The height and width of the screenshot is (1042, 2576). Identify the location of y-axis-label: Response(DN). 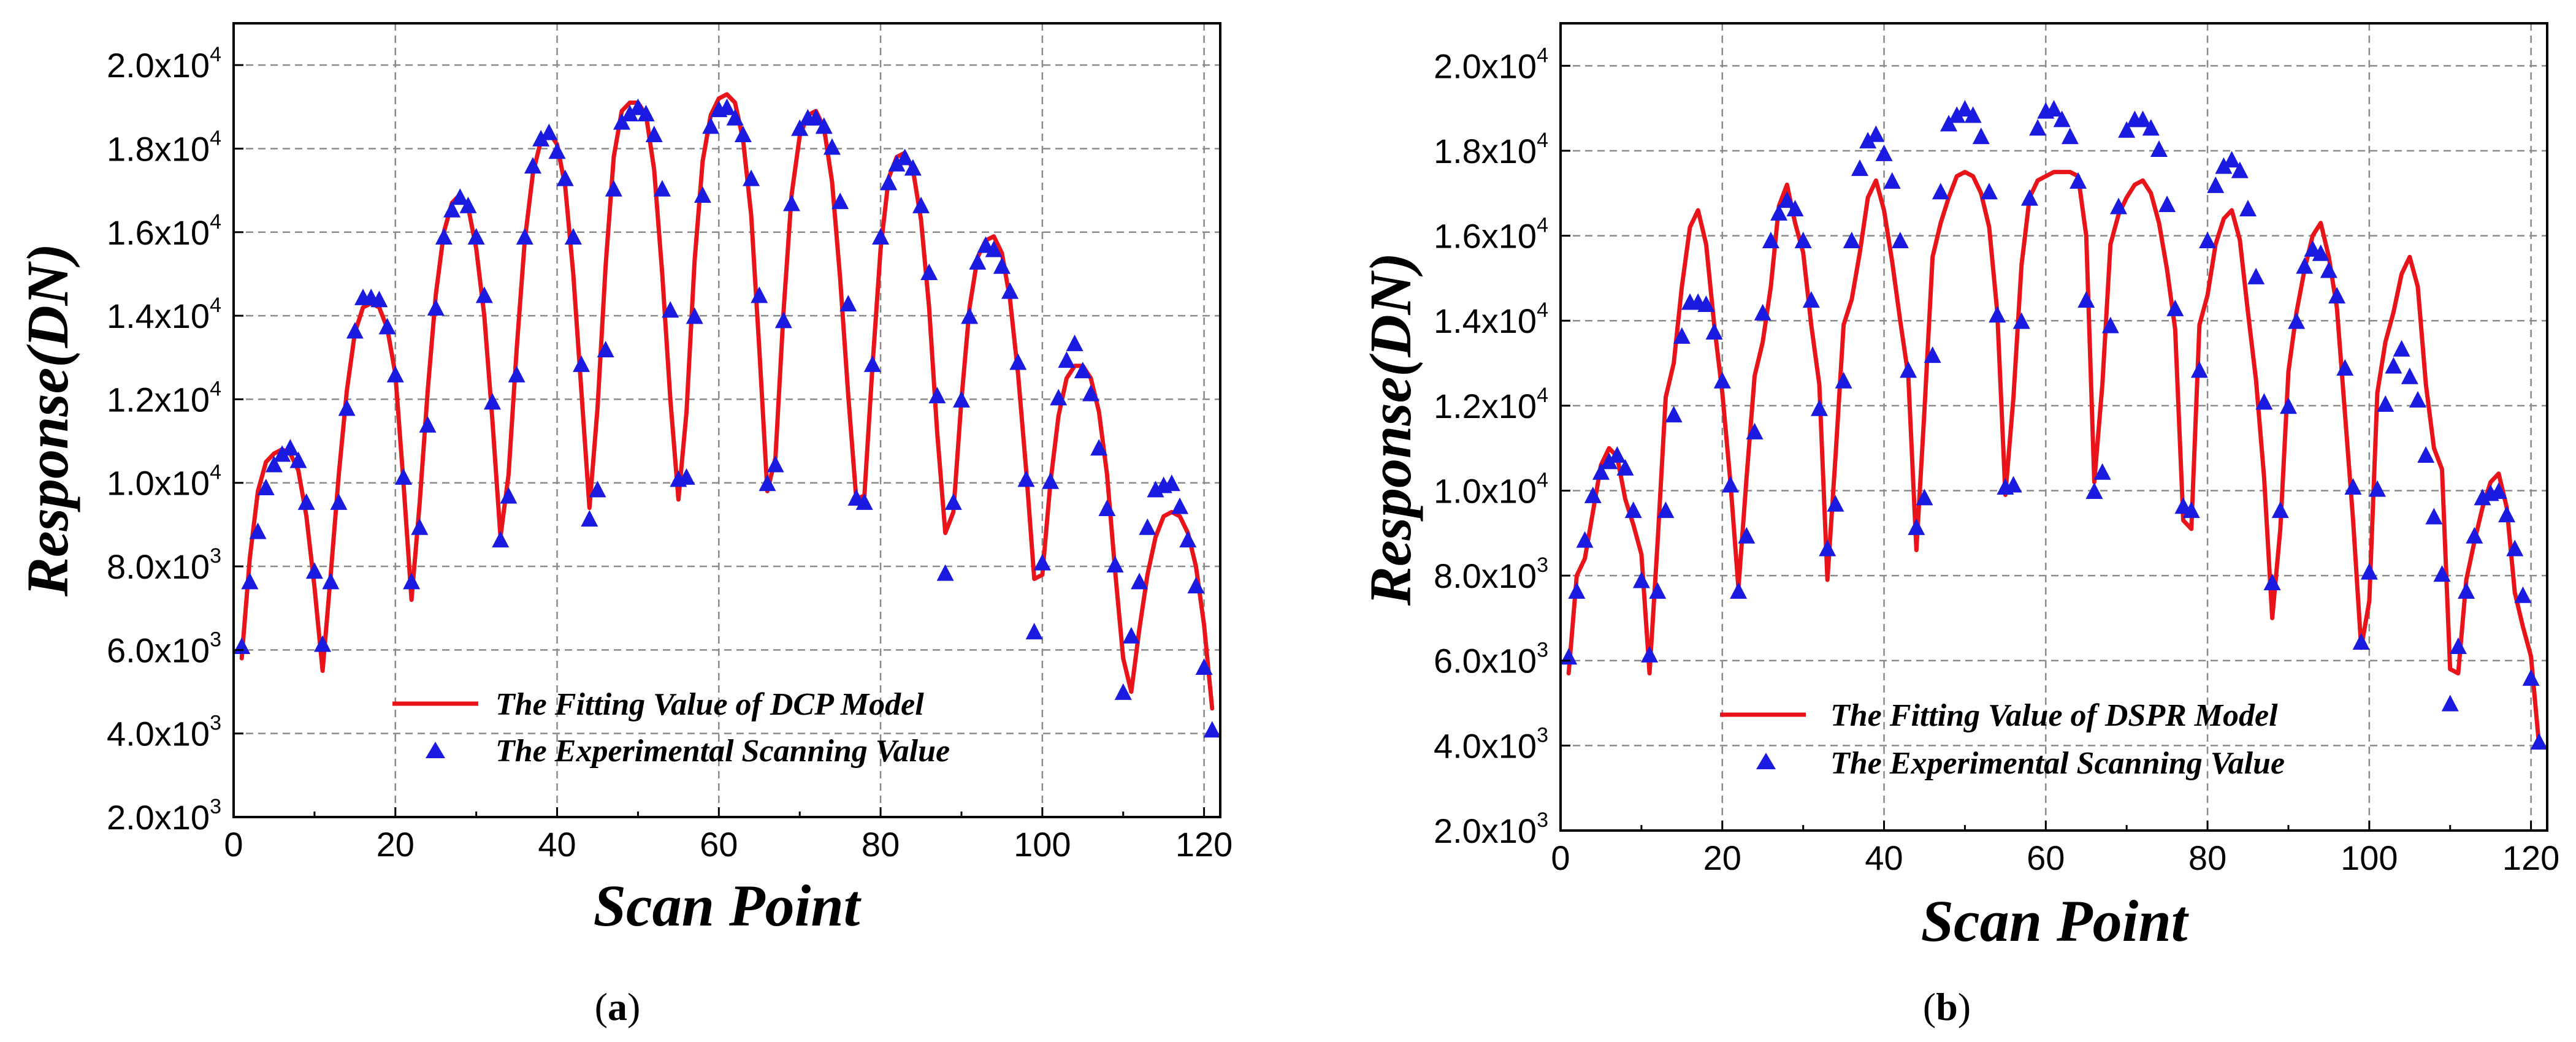
(47, 420).